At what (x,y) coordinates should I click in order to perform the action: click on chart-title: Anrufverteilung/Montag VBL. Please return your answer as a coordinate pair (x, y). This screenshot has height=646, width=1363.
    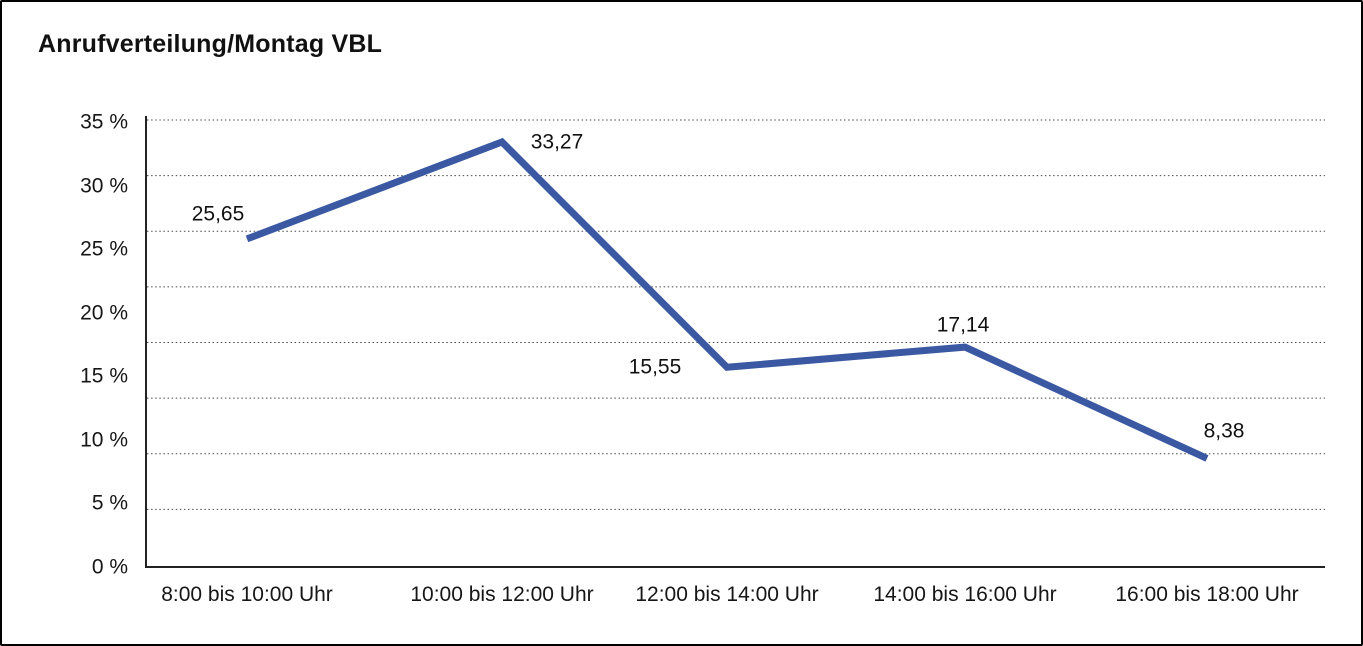
    Looking at the image, I should click on (210, 44).